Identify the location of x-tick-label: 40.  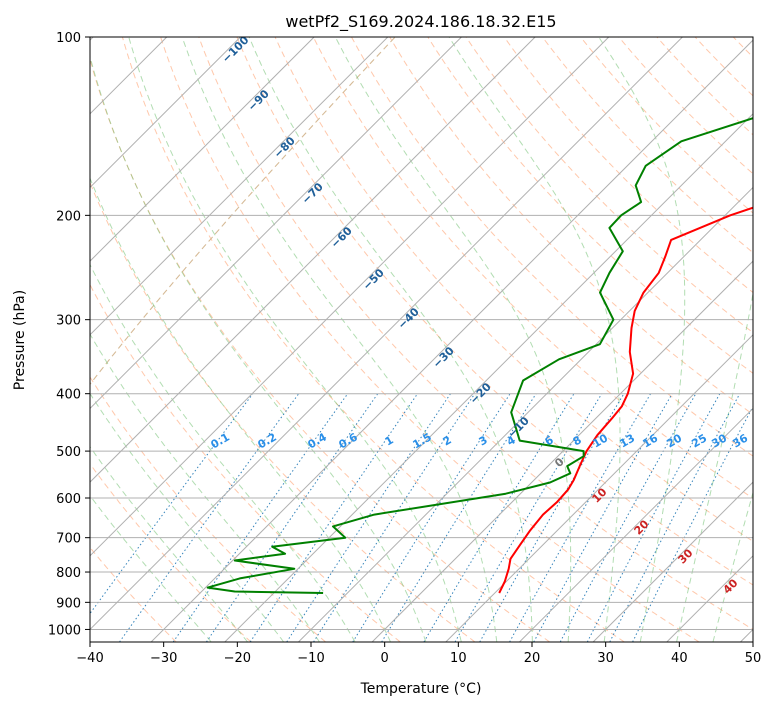
(679, 658).